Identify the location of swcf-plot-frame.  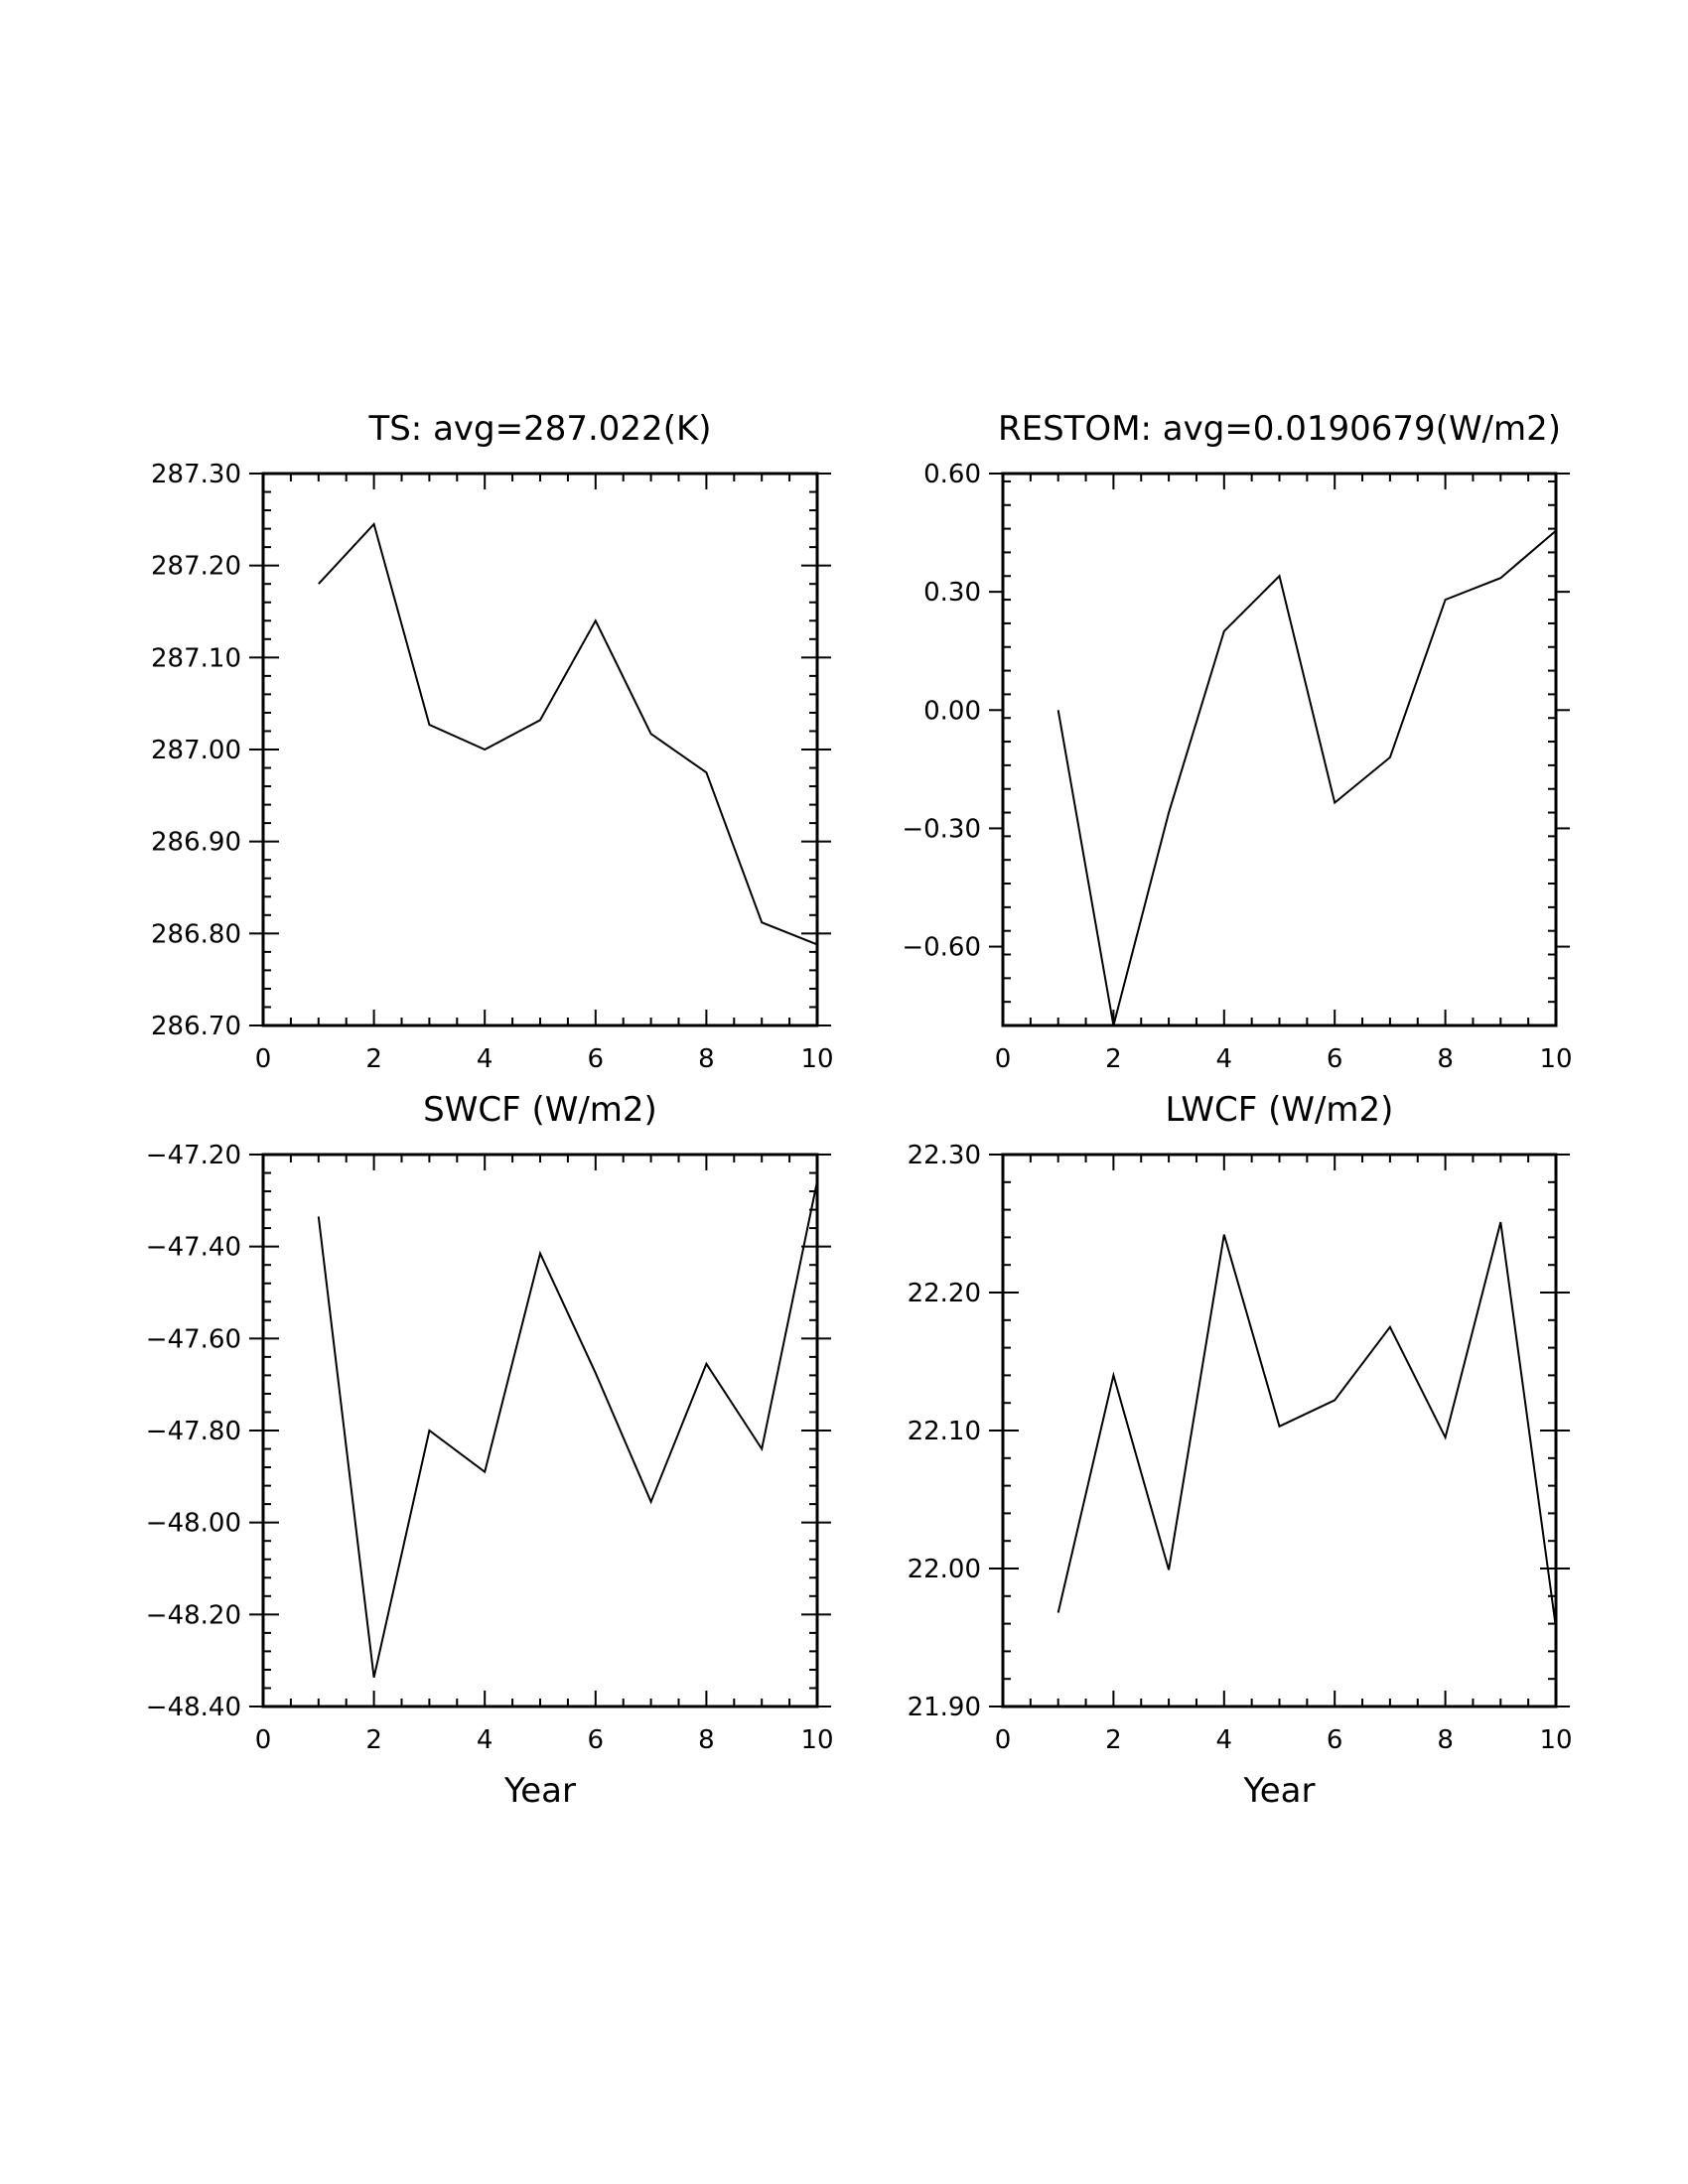
(540, 1430).